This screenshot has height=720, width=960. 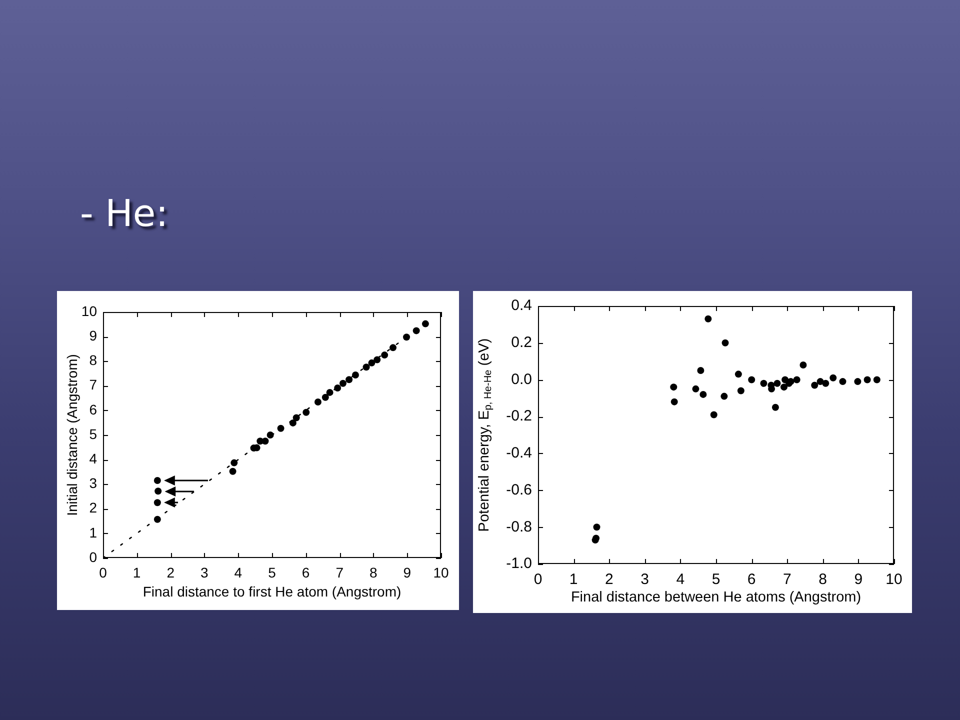 What do you see at coordinates (72, 435) in the screenshot?
I see `y-axis-title: Initial distance (Angstrom)` at bounding box center [72, 435].